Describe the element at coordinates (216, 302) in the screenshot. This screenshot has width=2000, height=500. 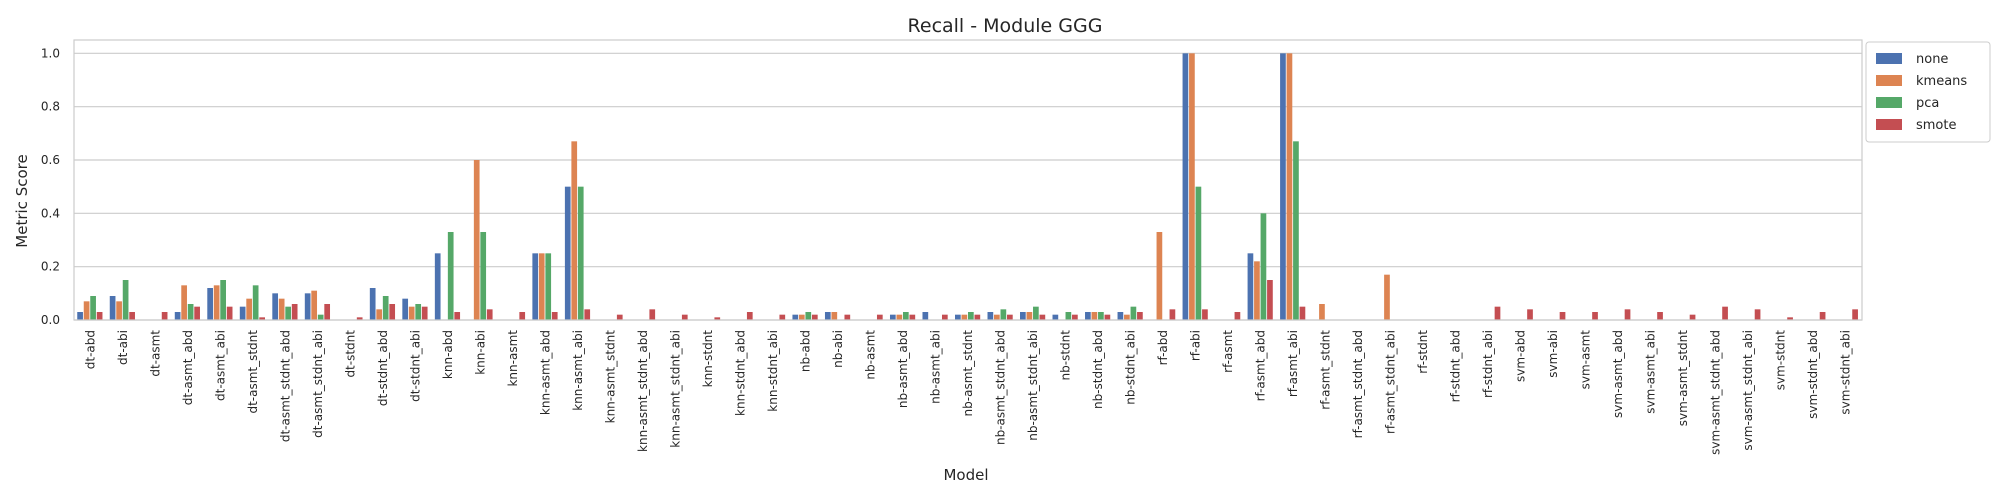
I see `bar-kmeans-dt-asmt_abi` at that location.